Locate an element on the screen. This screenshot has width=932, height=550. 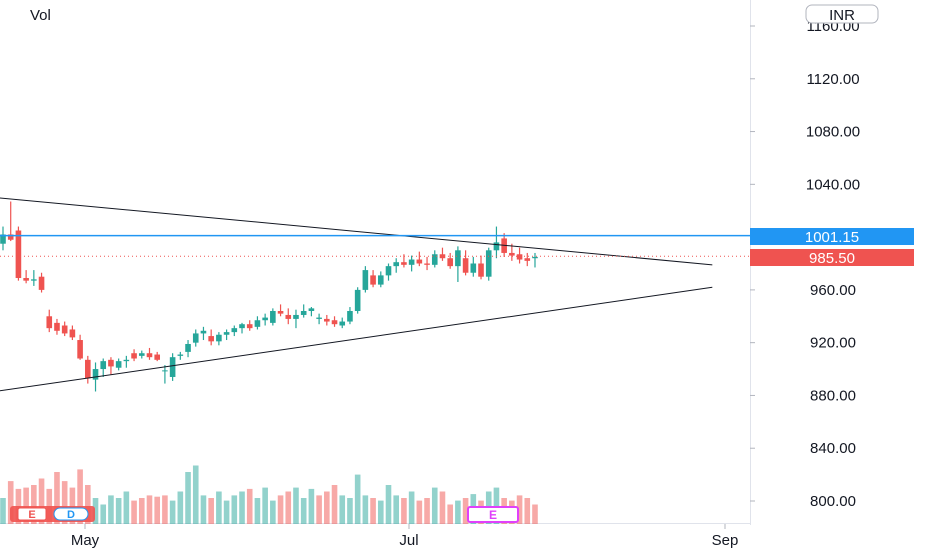
price-tick-label: 920.00 is located at coordinates (833, 343).